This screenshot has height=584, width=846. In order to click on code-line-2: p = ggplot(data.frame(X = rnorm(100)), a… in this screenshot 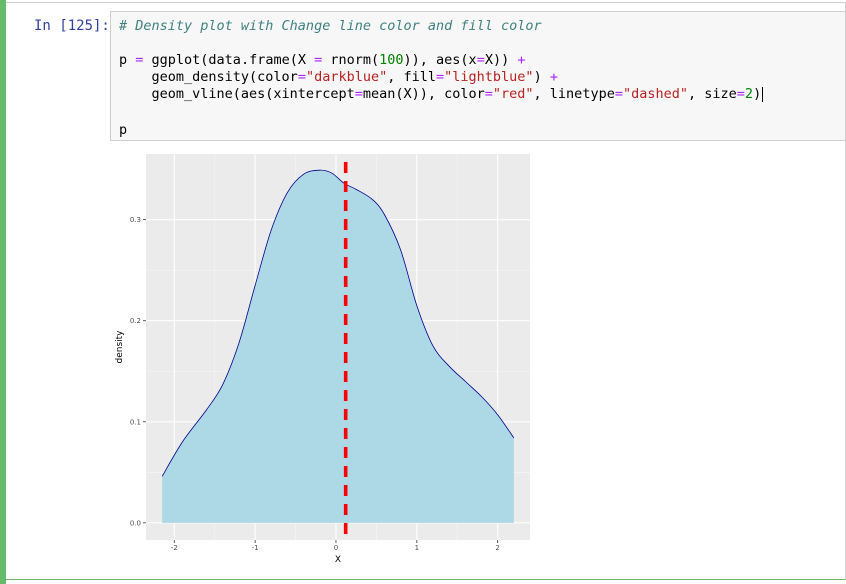, I will do `click(322, 60)`.